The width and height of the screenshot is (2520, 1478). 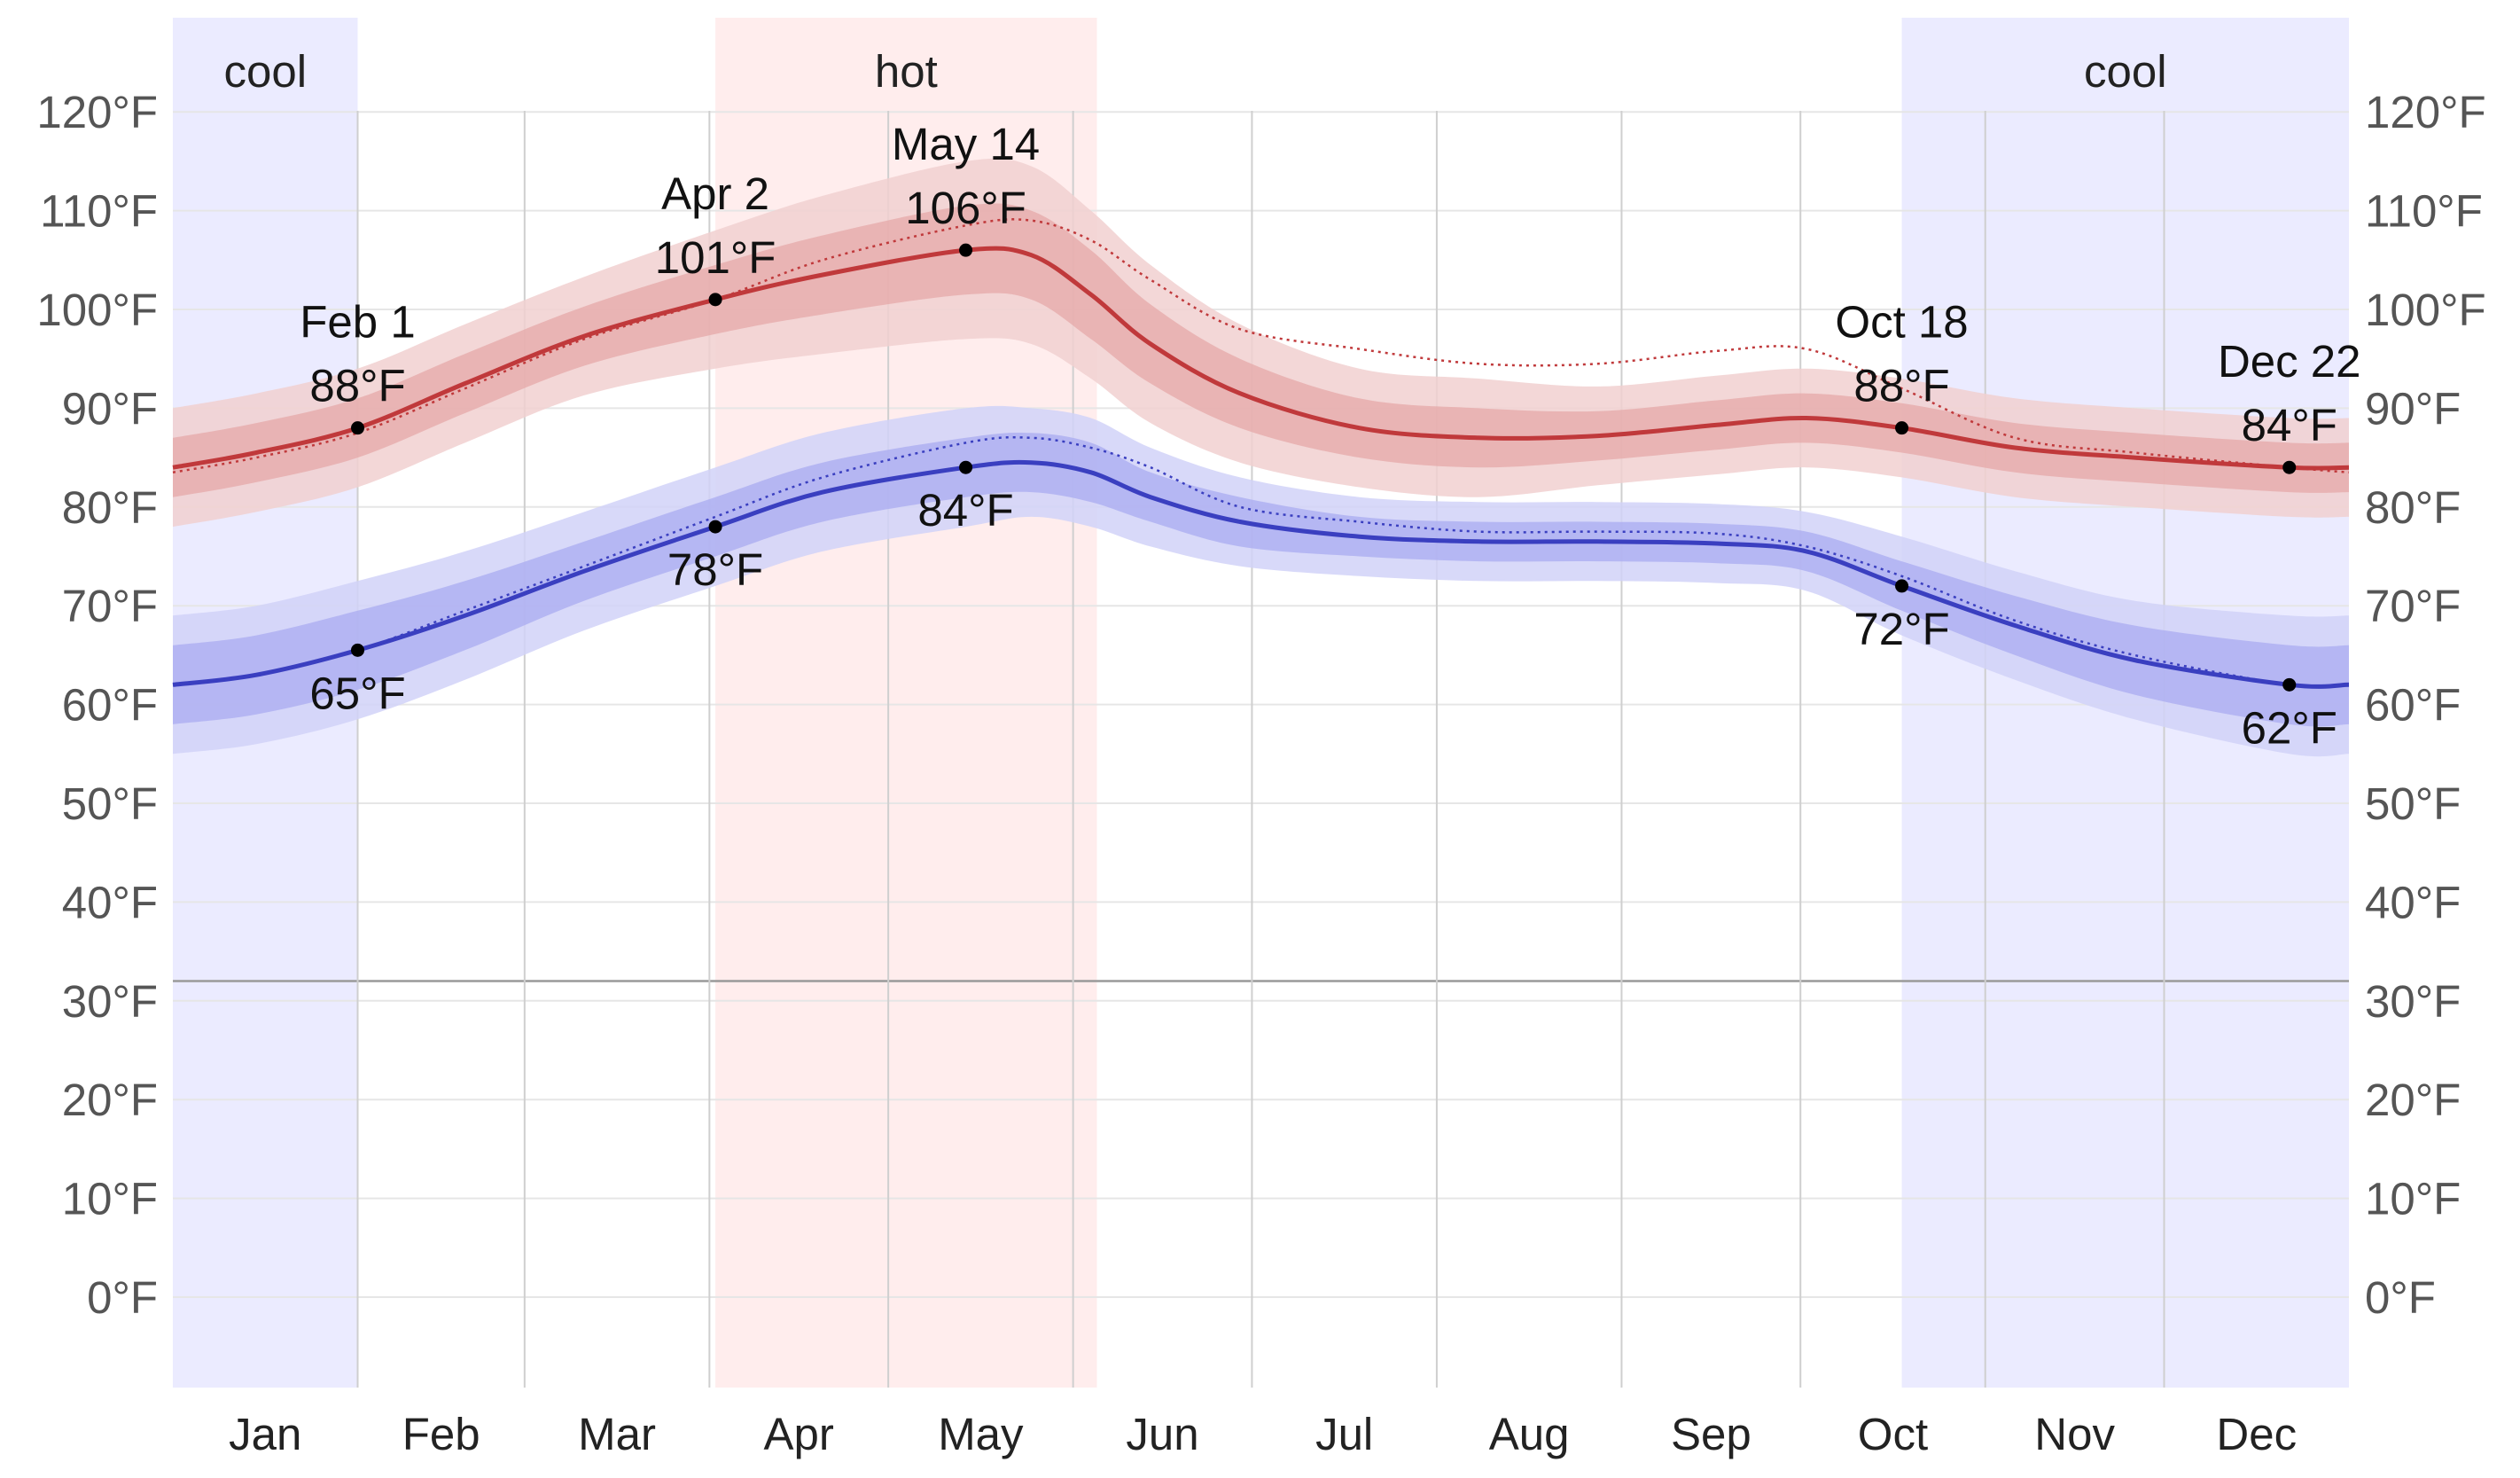 I want to click on month-label: Jan, so click(x=265, y=1434).